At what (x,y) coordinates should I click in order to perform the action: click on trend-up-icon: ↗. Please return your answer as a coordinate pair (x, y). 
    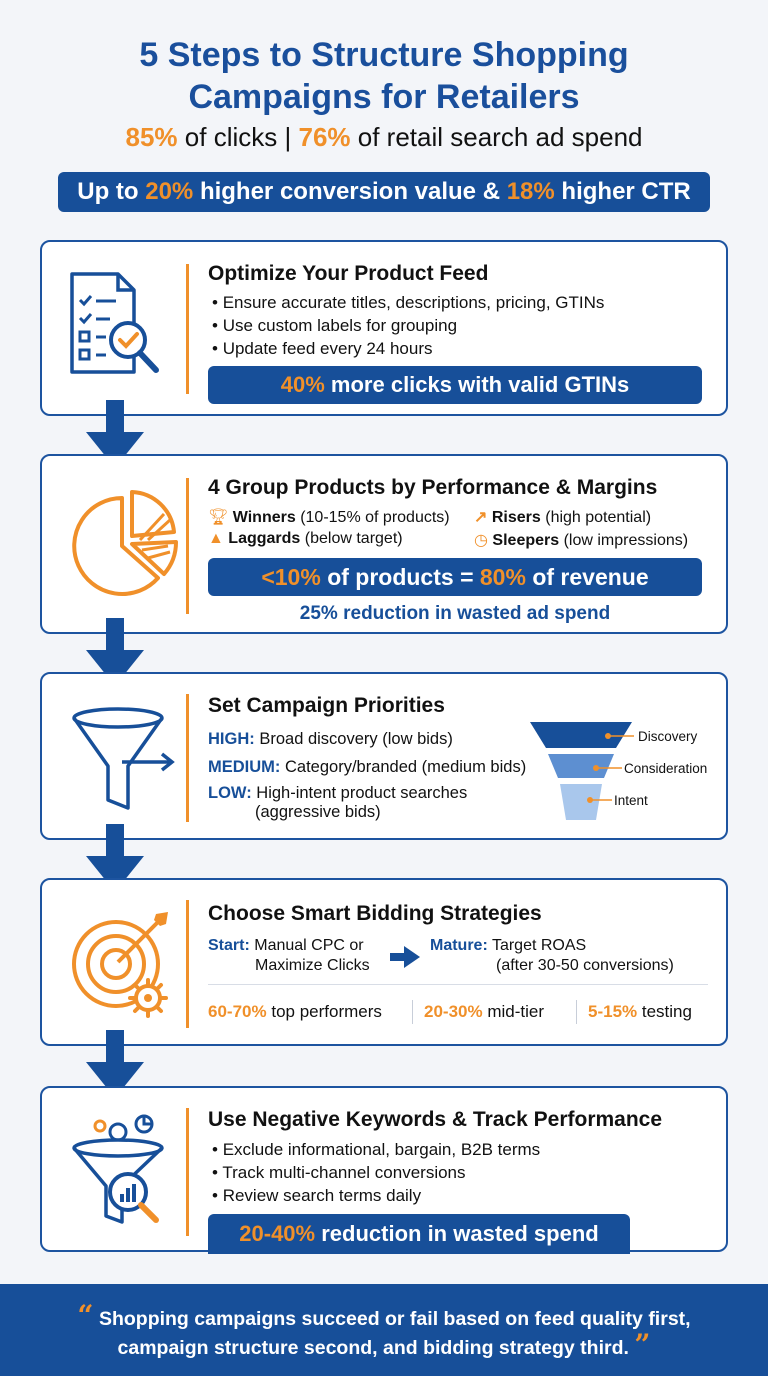
    Looking at the image, I should click on (481, 517).